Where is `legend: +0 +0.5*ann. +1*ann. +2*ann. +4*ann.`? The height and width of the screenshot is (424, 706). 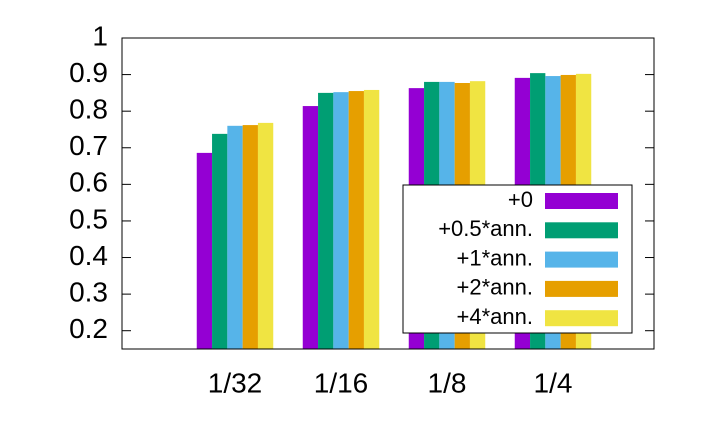 legend: +0 +0.5*ann. +1*ann. +2*ann. +4*ann. is located at coordinates (517, 259).